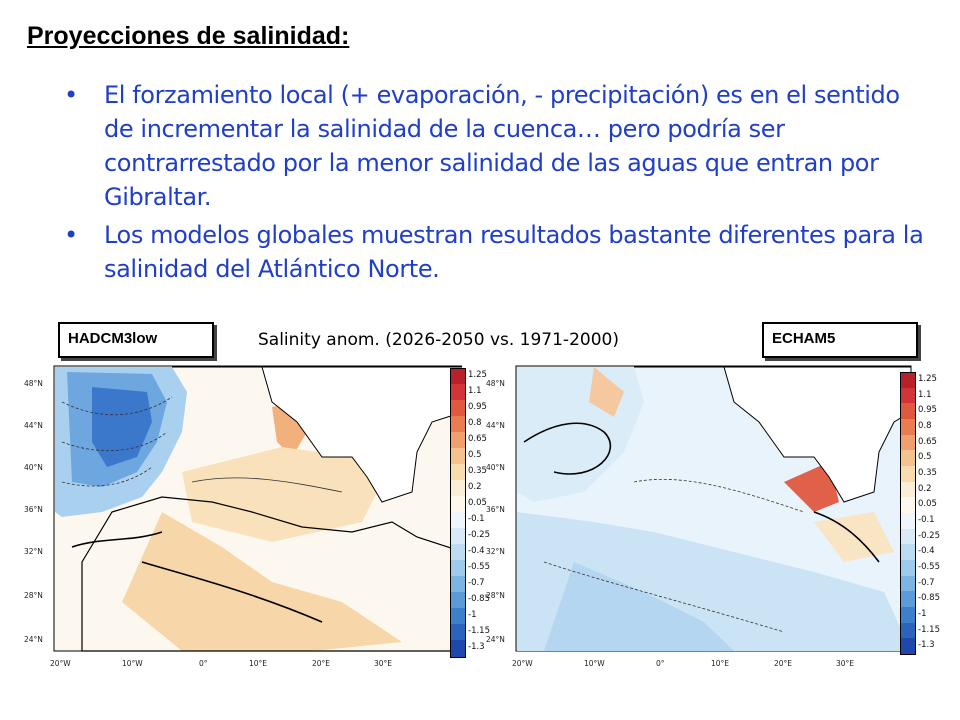 The image size is (960, 720). What do you see at coordinates (476, 647) in the screenshot?
I see `colorbar-label: -1.3` at bounding box center [476, 647].